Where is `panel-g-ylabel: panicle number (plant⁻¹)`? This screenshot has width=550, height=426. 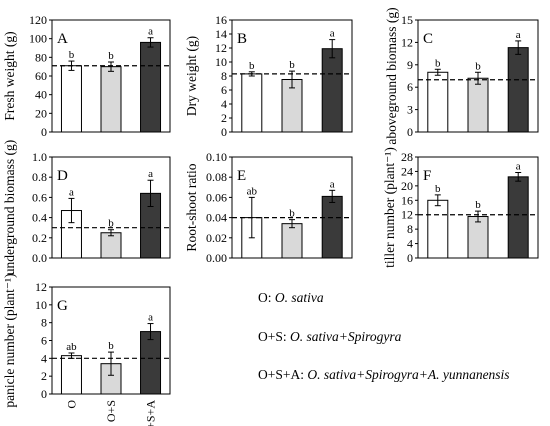
panel-g-ylabel: panicle number (plant⁻¹) is located at coordinates (9, 340).